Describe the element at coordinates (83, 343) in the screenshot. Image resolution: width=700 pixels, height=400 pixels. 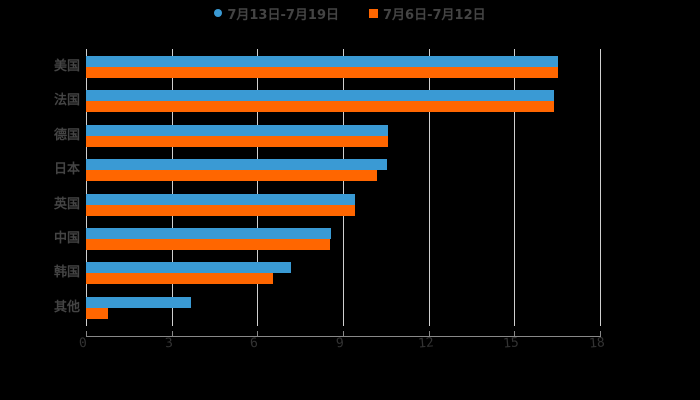
I see `x-tick-label: 0` at that location.